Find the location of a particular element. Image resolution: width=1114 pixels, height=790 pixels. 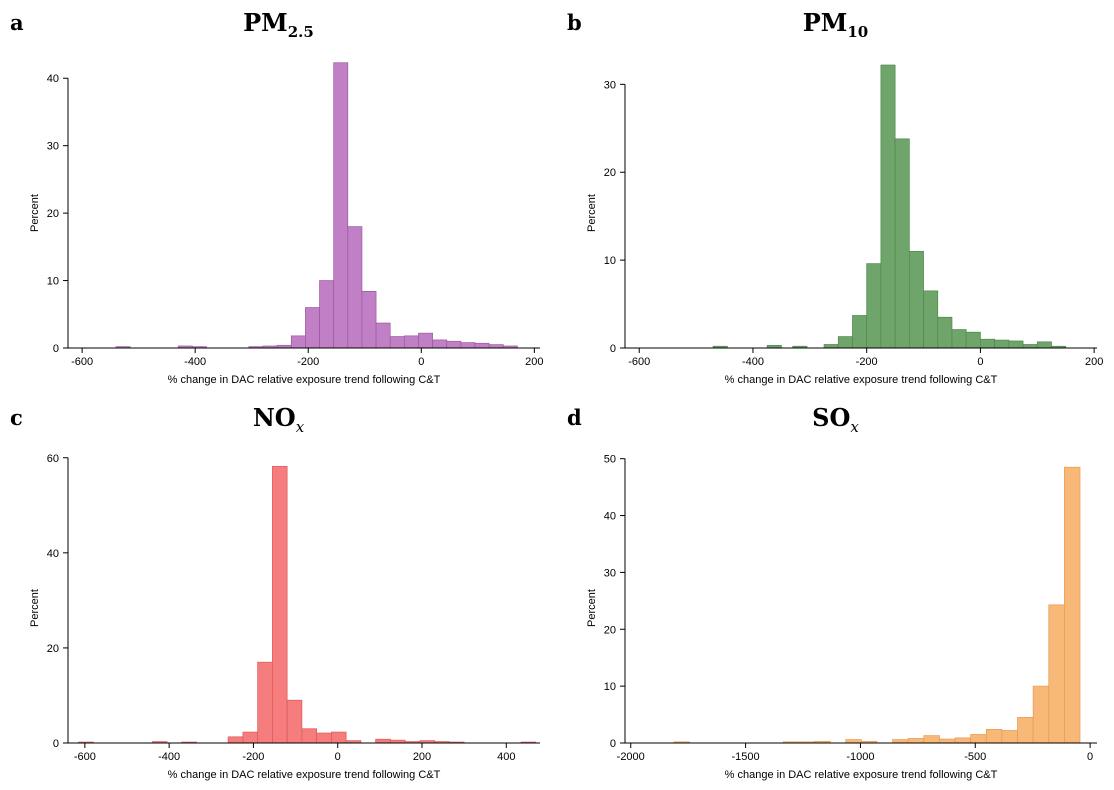

x-tick-label: -1500 is located at coordinates (746, 757).